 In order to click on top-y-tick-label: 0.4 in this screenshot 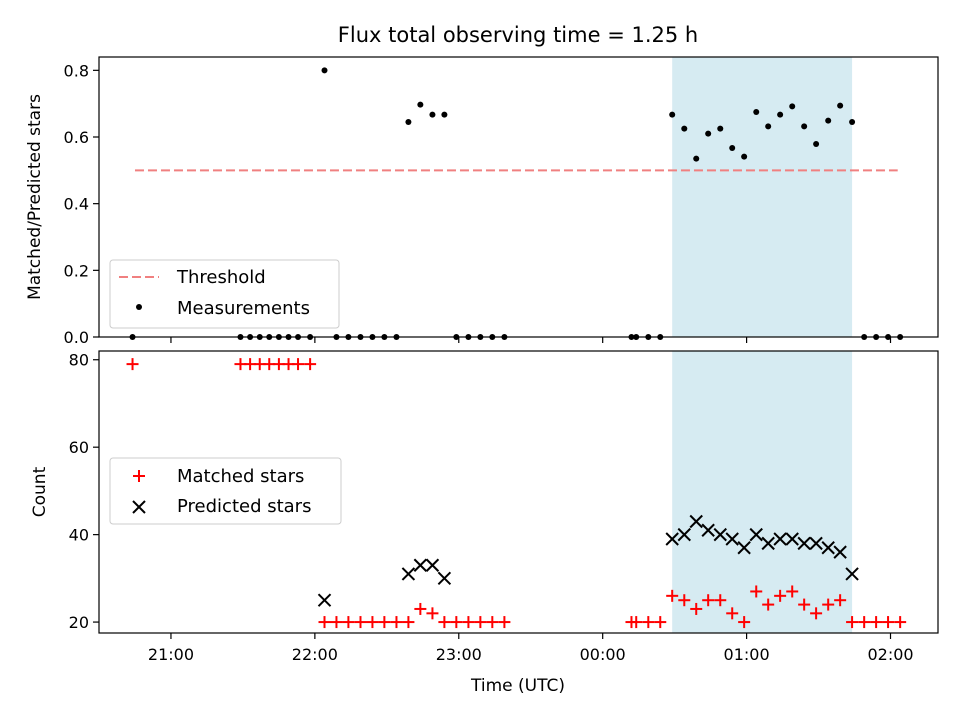, I will do `click(76, 204)`.